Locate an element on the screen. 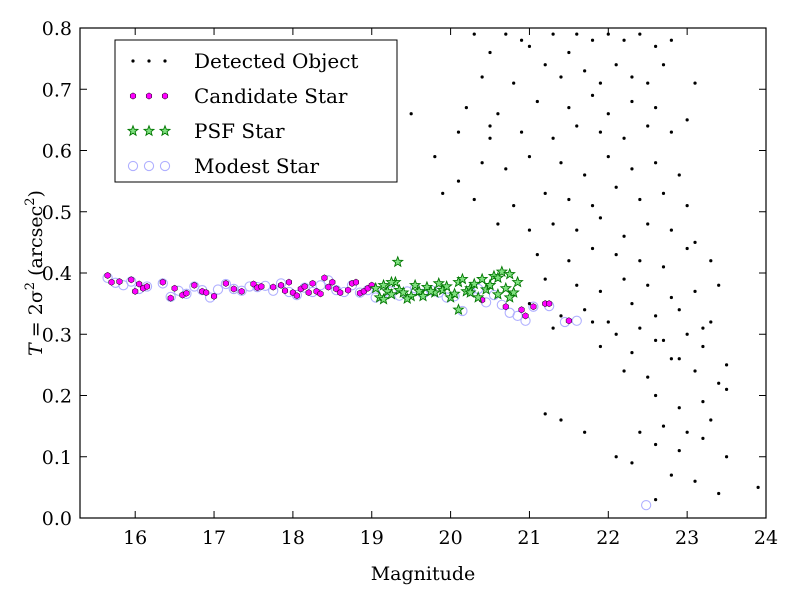 The width and height of the screenshot is (800, 600). x-tick-label: 18 is located at coordinates (293, 538).